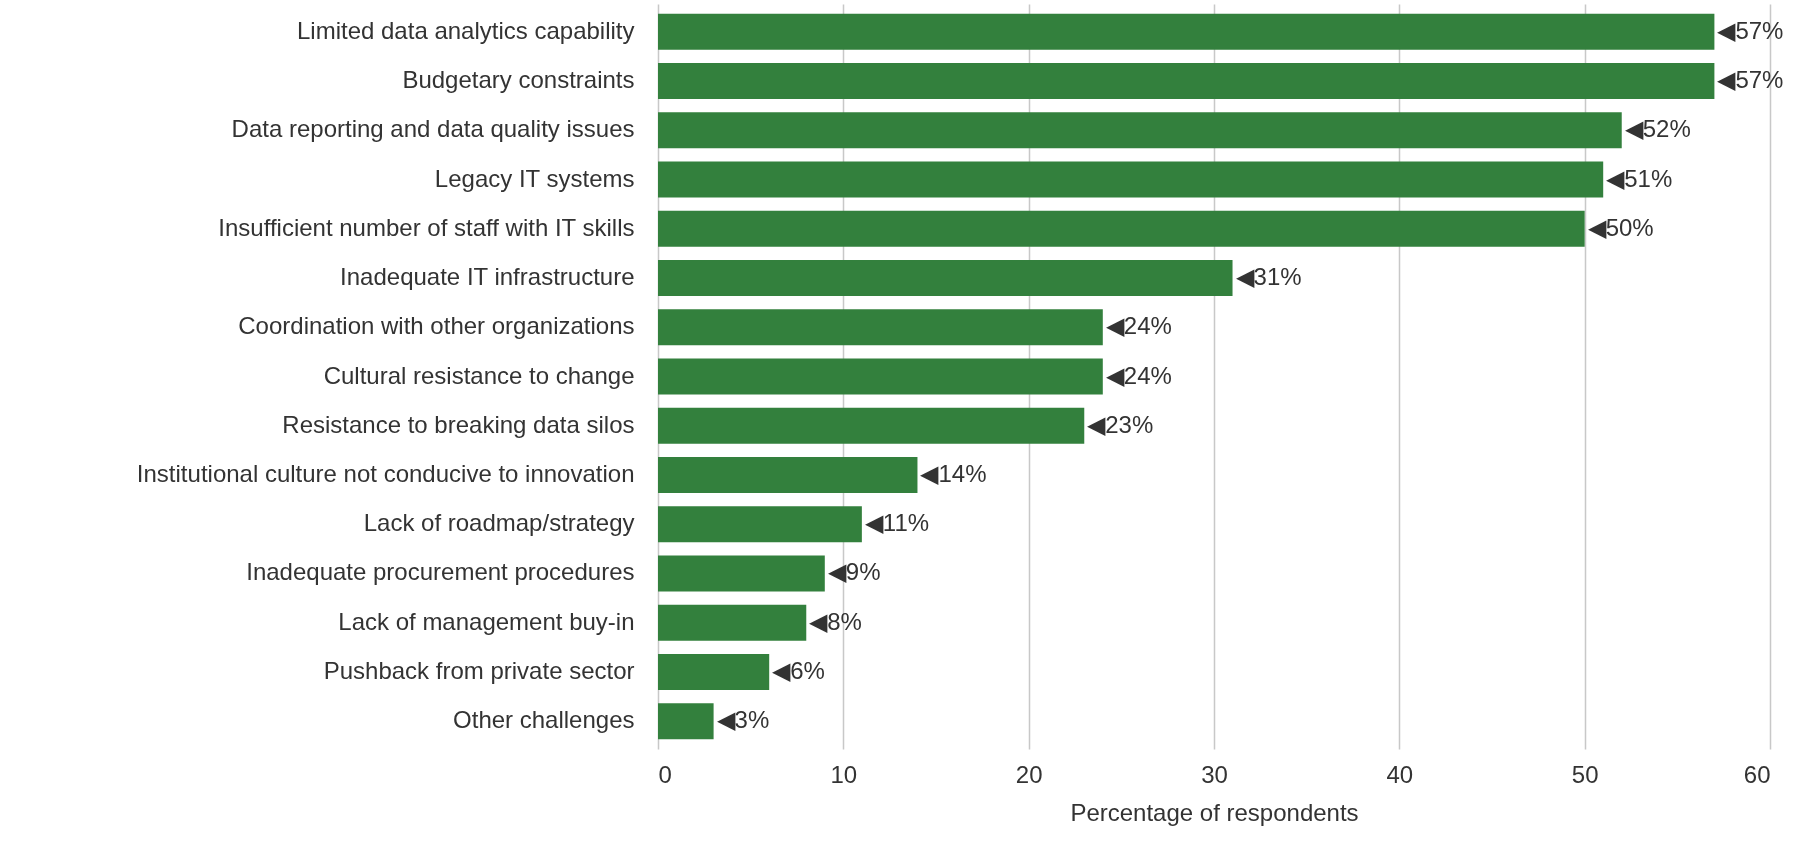  I want to click on x-tick-label: 50, so click(1585, 774).